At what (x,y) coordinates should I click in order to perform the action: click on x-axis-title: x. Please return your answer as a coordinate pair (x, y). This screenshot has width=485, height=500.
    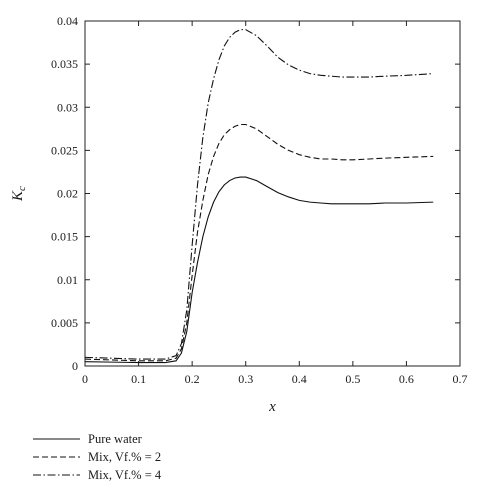
    Looking at the image, I should click on (272, 407).